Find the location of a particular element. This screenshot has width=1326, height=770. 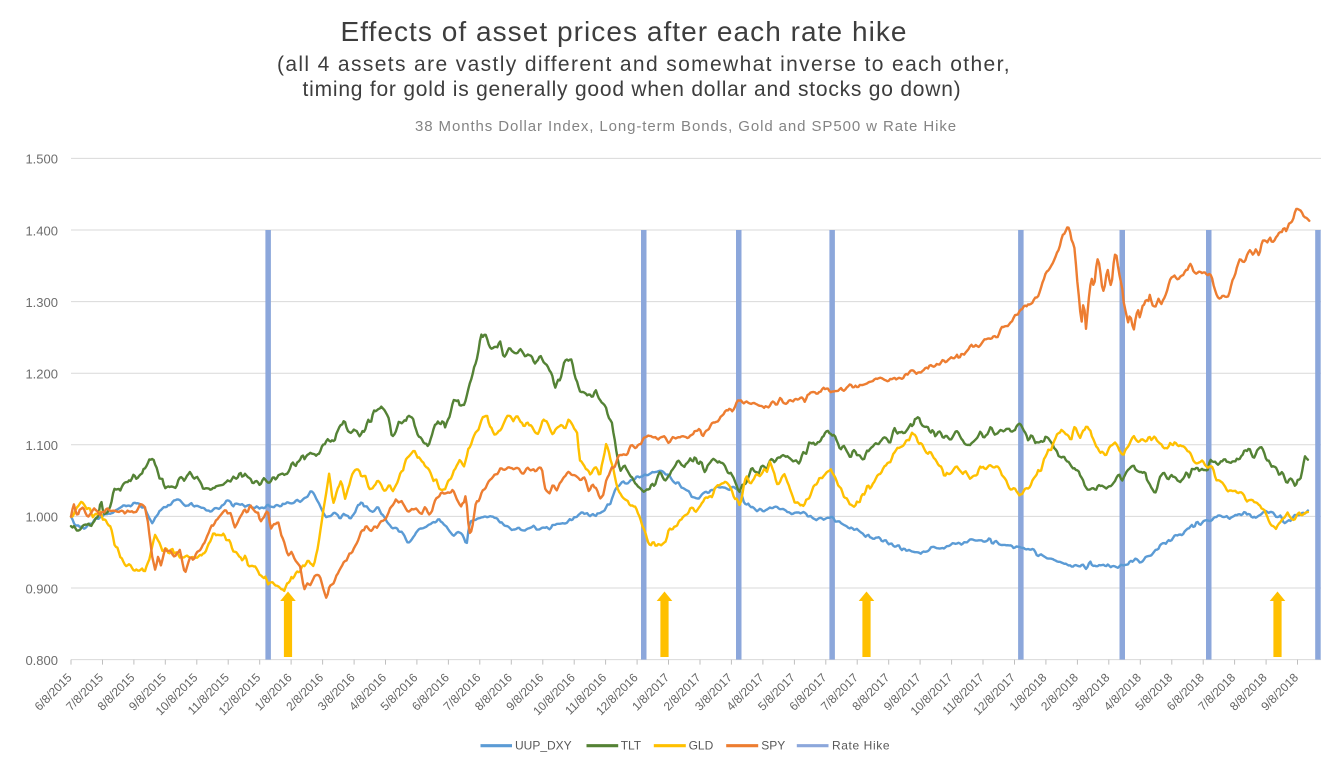

svg-text: 0.800 is located at coordinates (41, 660).